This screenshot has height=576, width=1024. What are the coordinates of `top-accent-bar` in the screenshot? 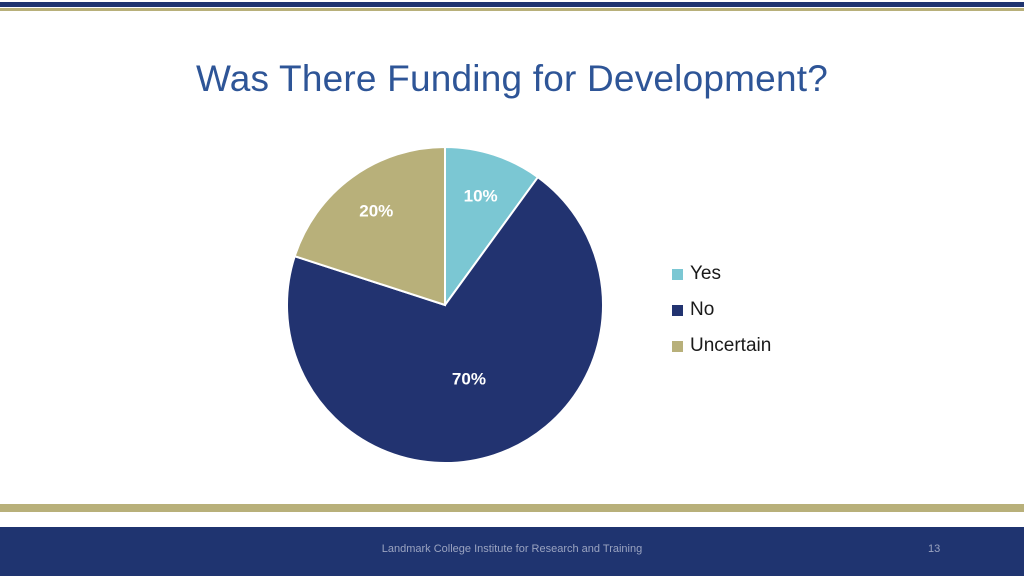 It's located at (512, 4).